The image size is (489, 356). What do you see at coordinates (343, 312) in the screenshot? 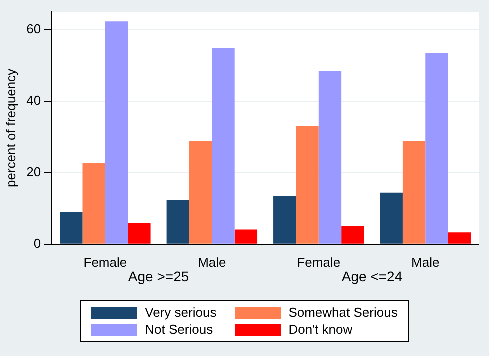
I see `legend-label: Somewhat Serious` at bounding box center [343, 312].